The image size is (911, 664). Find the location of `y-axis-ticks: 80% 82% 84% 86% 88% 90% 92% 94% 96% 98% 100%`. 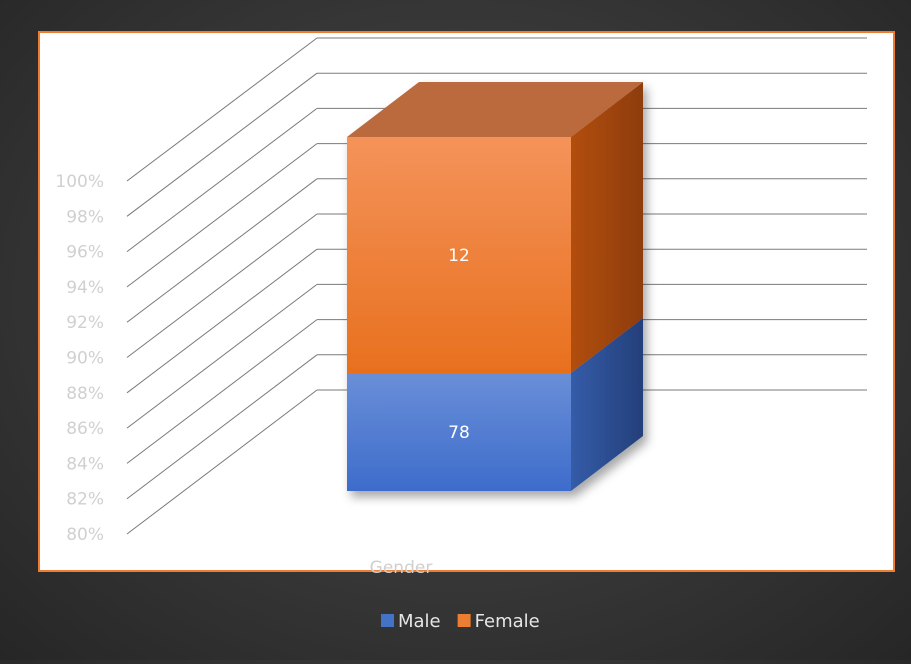

y-axis-ticks: 80% 82% 84% 86% 88% 90% 92% 94% 96% 98% 100% is located at coordinates (79, 358).